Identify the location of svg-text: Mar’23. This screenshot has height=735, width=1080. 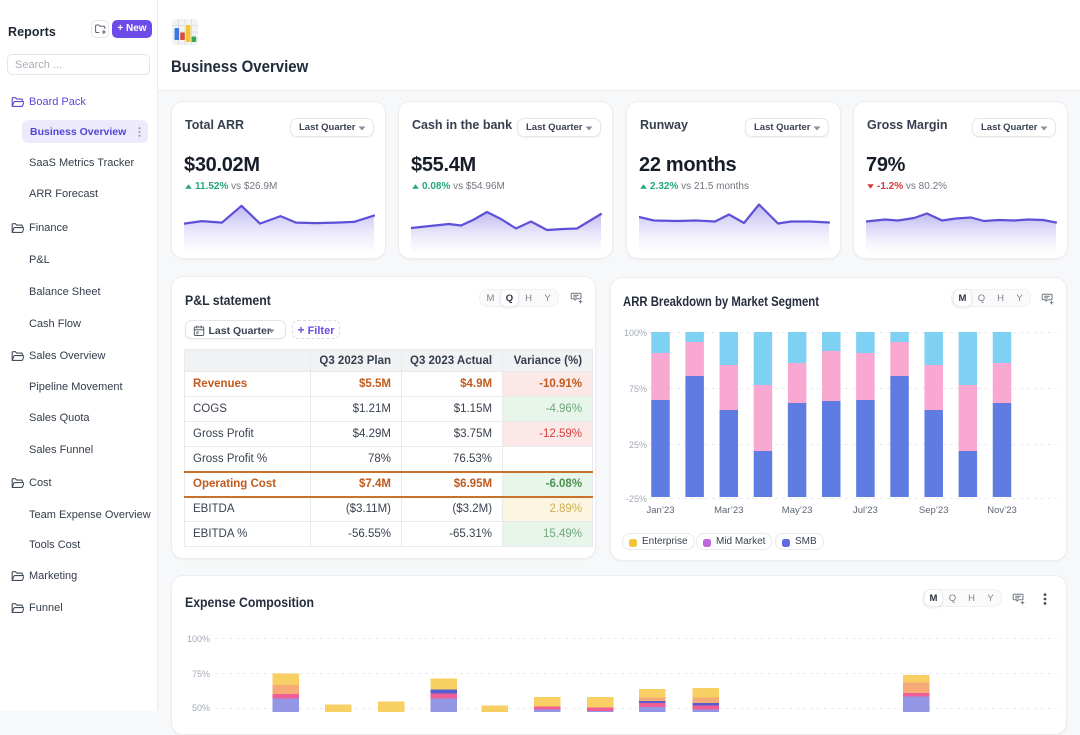
(728, 510).